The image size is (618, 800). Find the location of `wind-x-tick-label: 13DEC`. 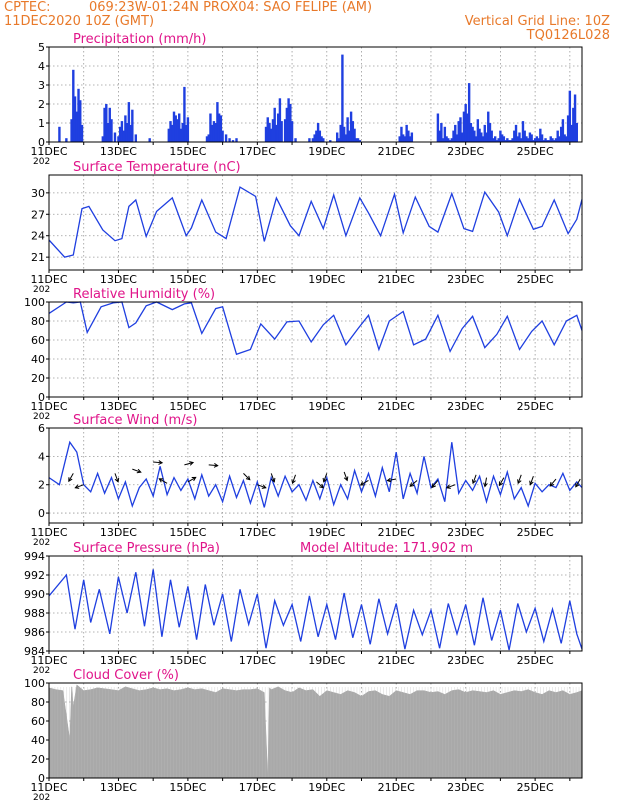

wind-x-tick-label: 13DEC is located at coordinates (118, 532).